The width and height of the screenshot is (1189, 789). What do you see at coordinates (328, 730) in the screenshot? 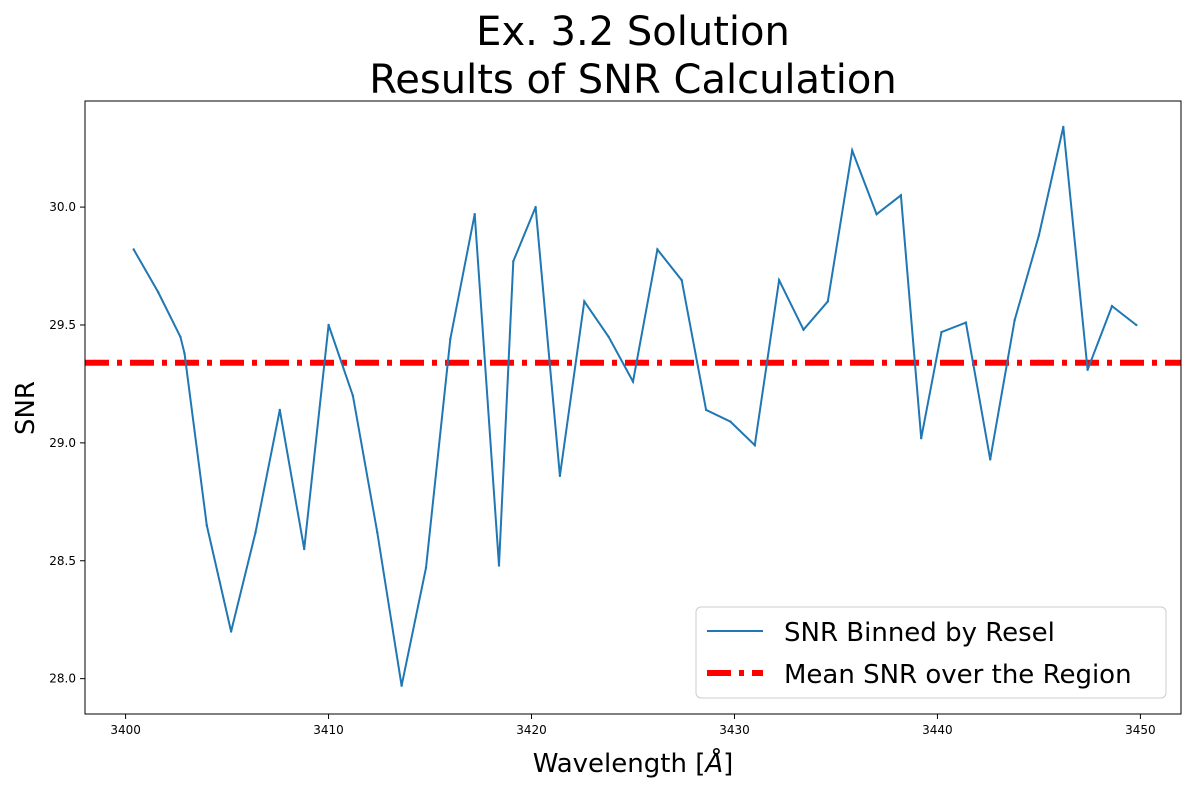
I see `x-tick-label: 3410` at bounding box center [328, 730].